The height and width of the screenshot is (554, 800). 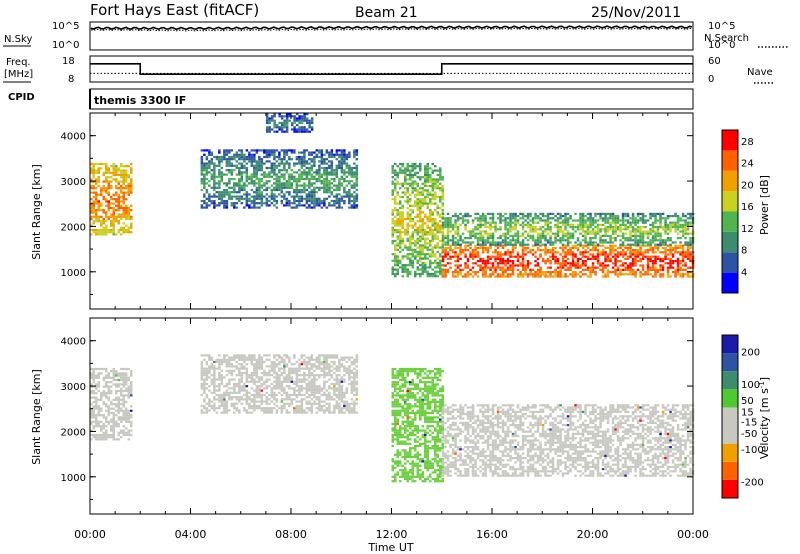 What do you see at coordinates (730, 242) in the screenshot?
I see `colorbar-segment` at bounding box center [730, 242].